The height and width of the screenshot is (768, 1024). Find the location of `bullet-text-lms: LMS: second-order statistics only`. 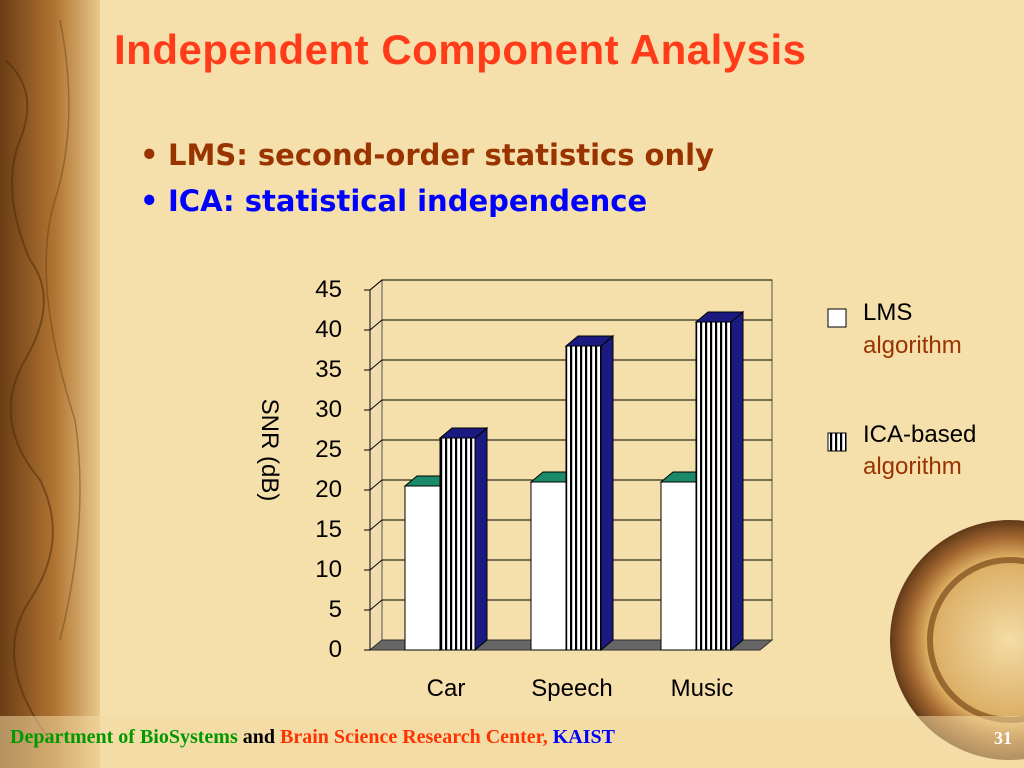

bullet-text-lms: LMS: second-order statistics only is located at coordinates (441, 155).